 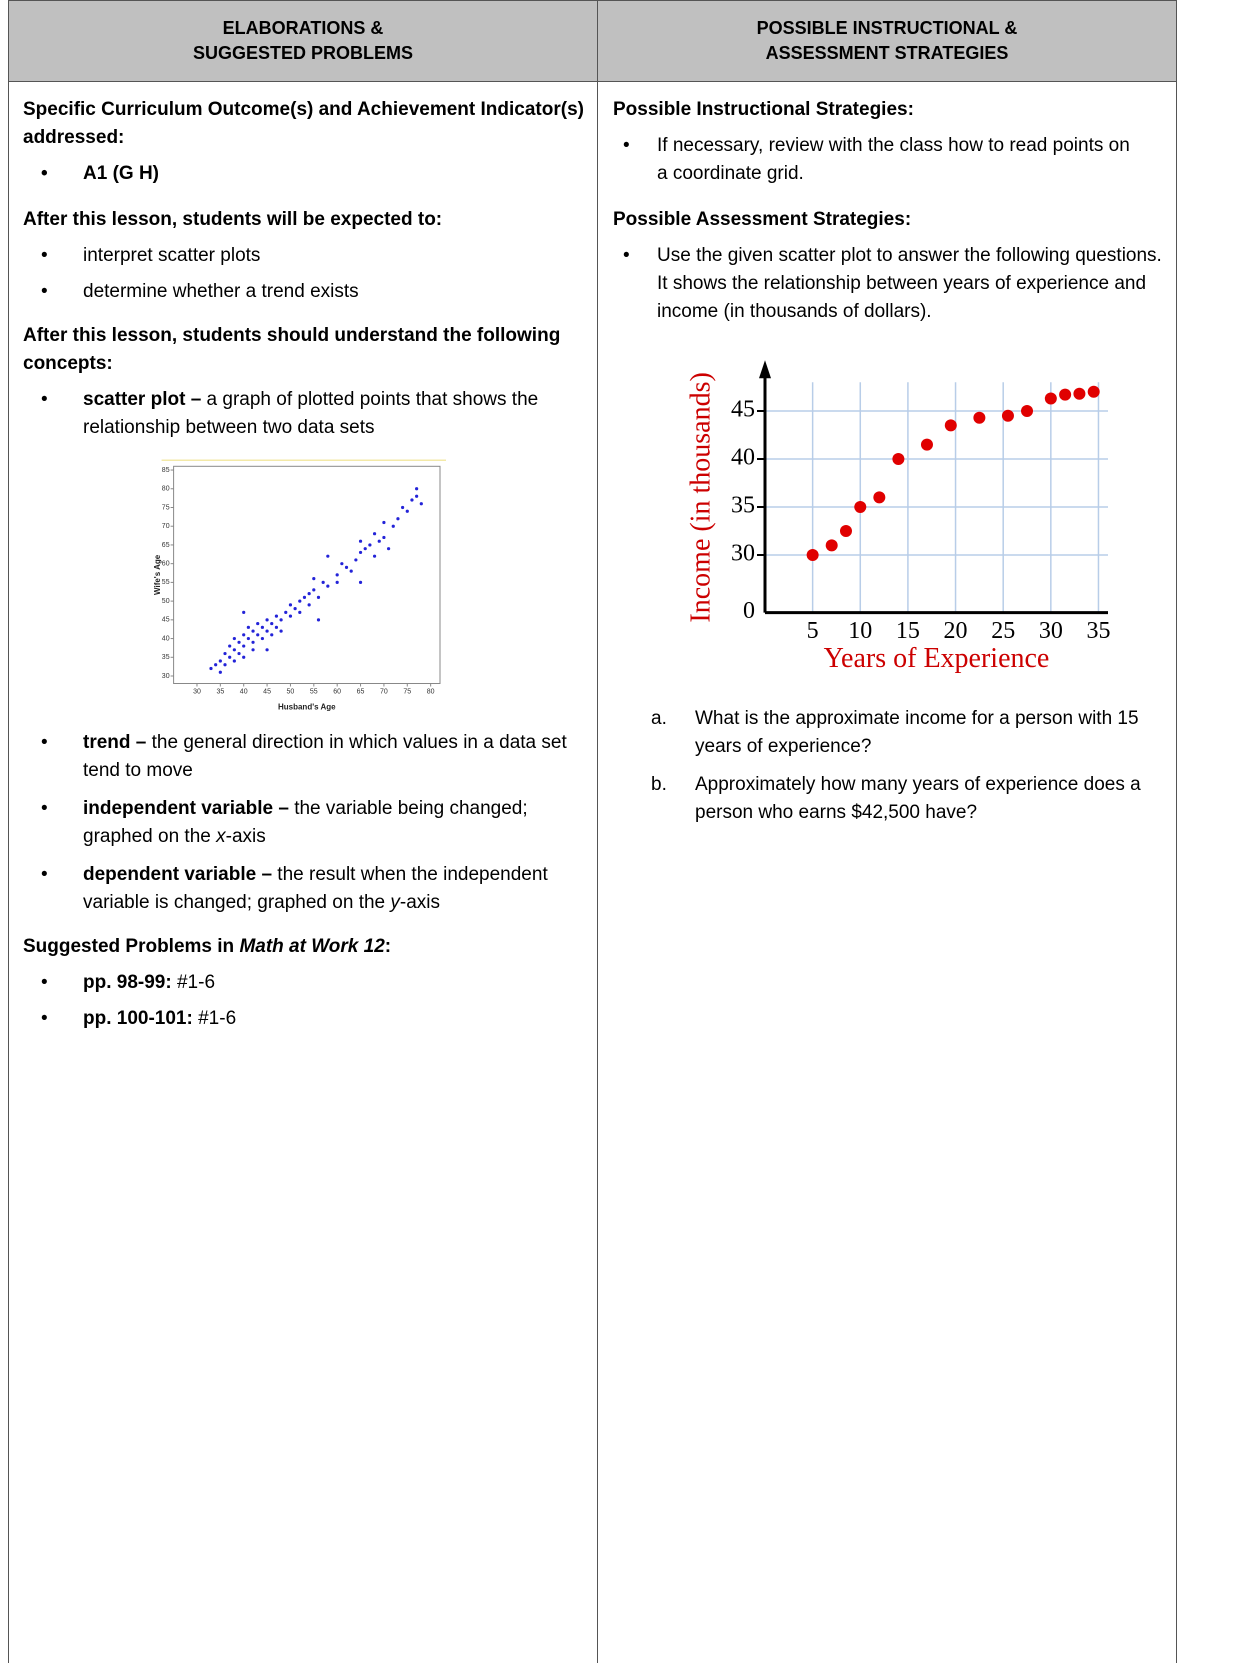 What do you see at coordinates (131, 946) in the screenshot?
I see `heading-part: Suggested Problems in` at bounding box center [131, 946].